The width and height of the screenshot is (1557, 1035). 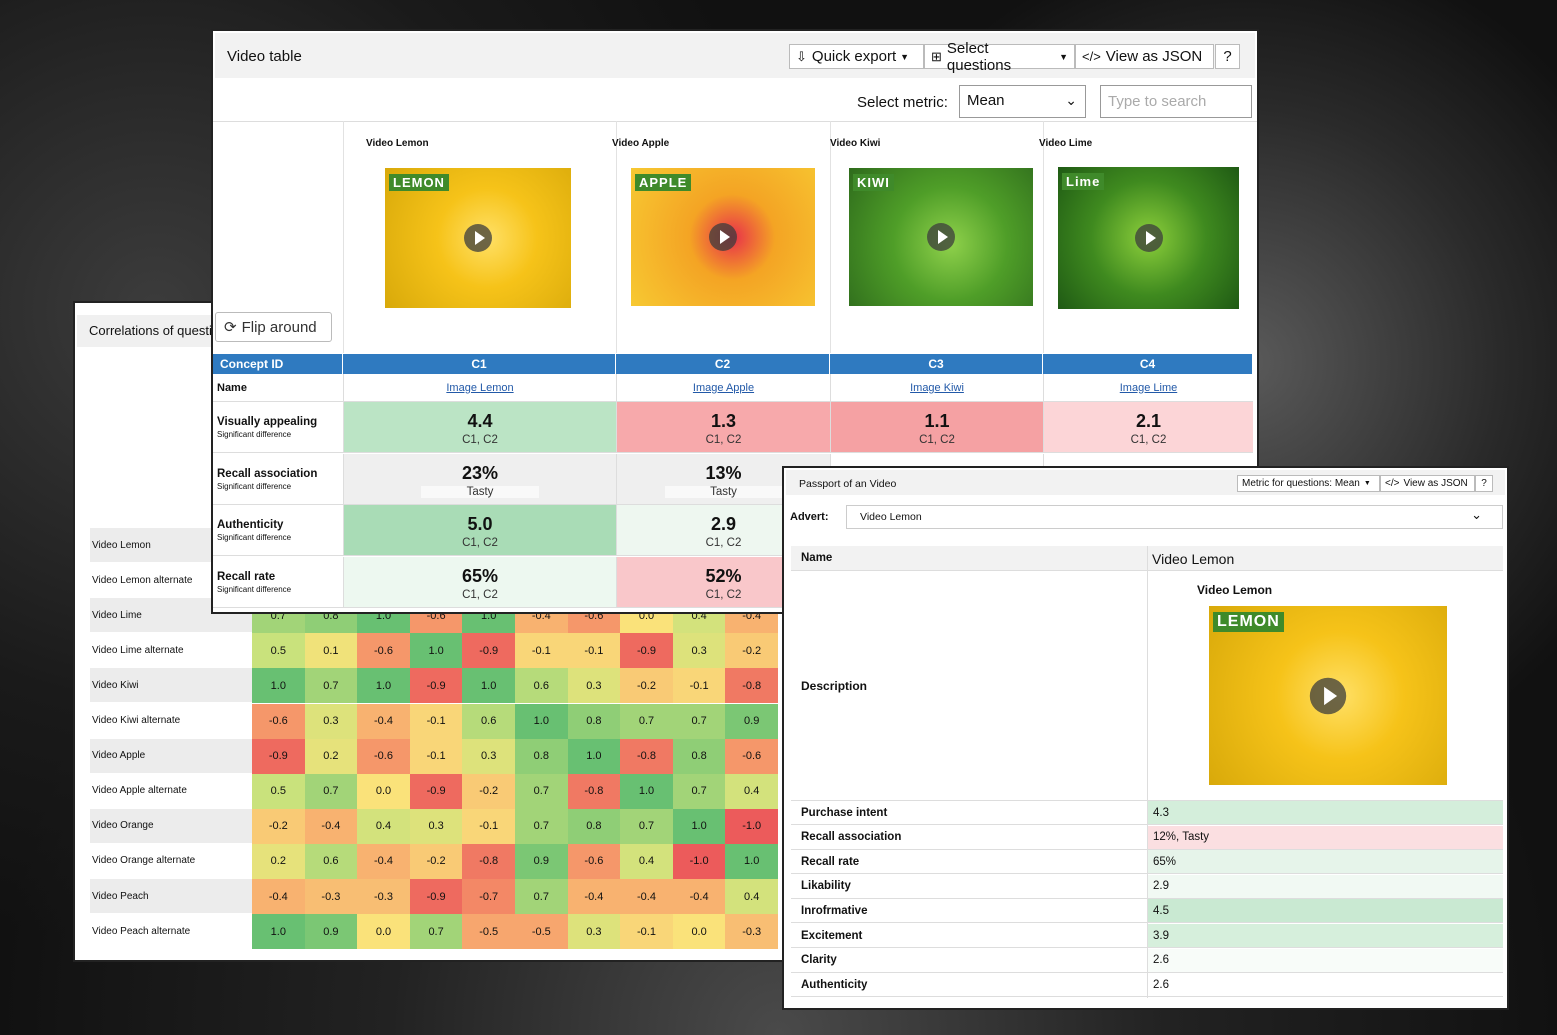 I want to click on value-cell: 12%, Tasty, so click(x=1325, y=837).